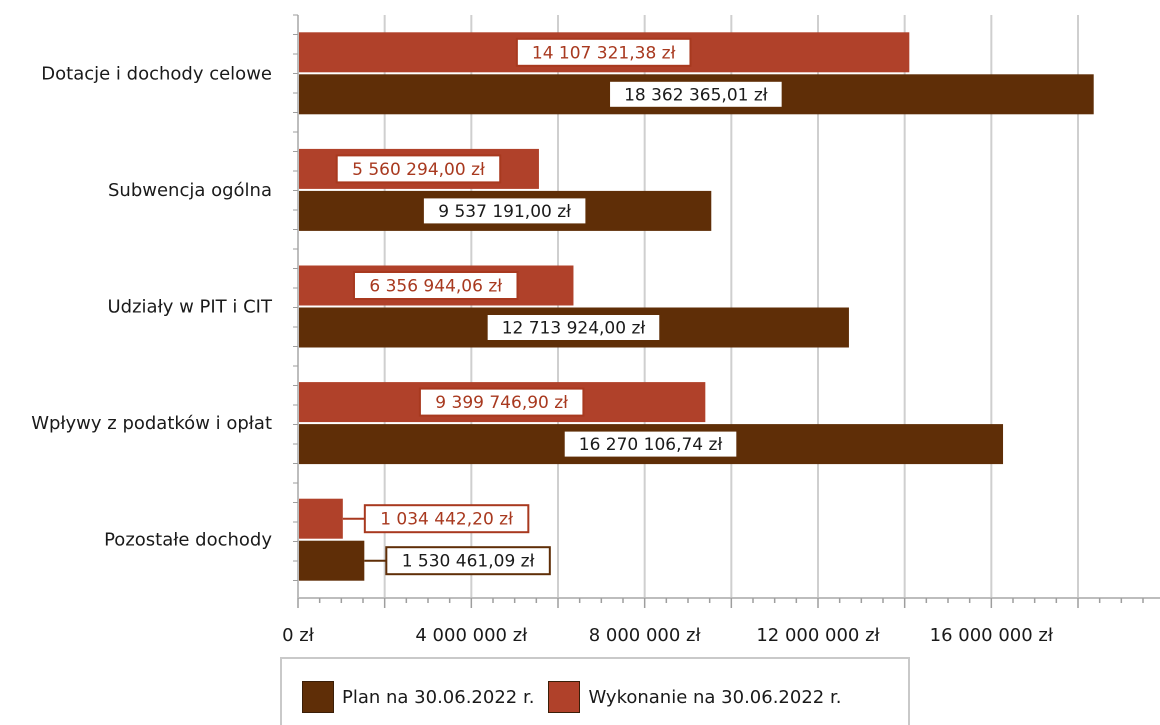 This screenshot has height=725, width=1160. What do you see at coordinates (156, 73) in the screenshot?
I see `category-label: Dotacje i dochody celowe` at bounding box center [156, 73].